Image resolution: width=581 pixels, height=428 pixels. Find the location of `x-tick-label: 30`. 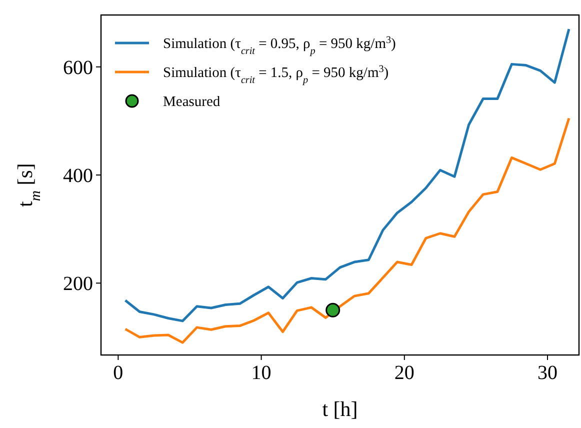

x-tick-label: 30 is located at coordinates (548, 373).